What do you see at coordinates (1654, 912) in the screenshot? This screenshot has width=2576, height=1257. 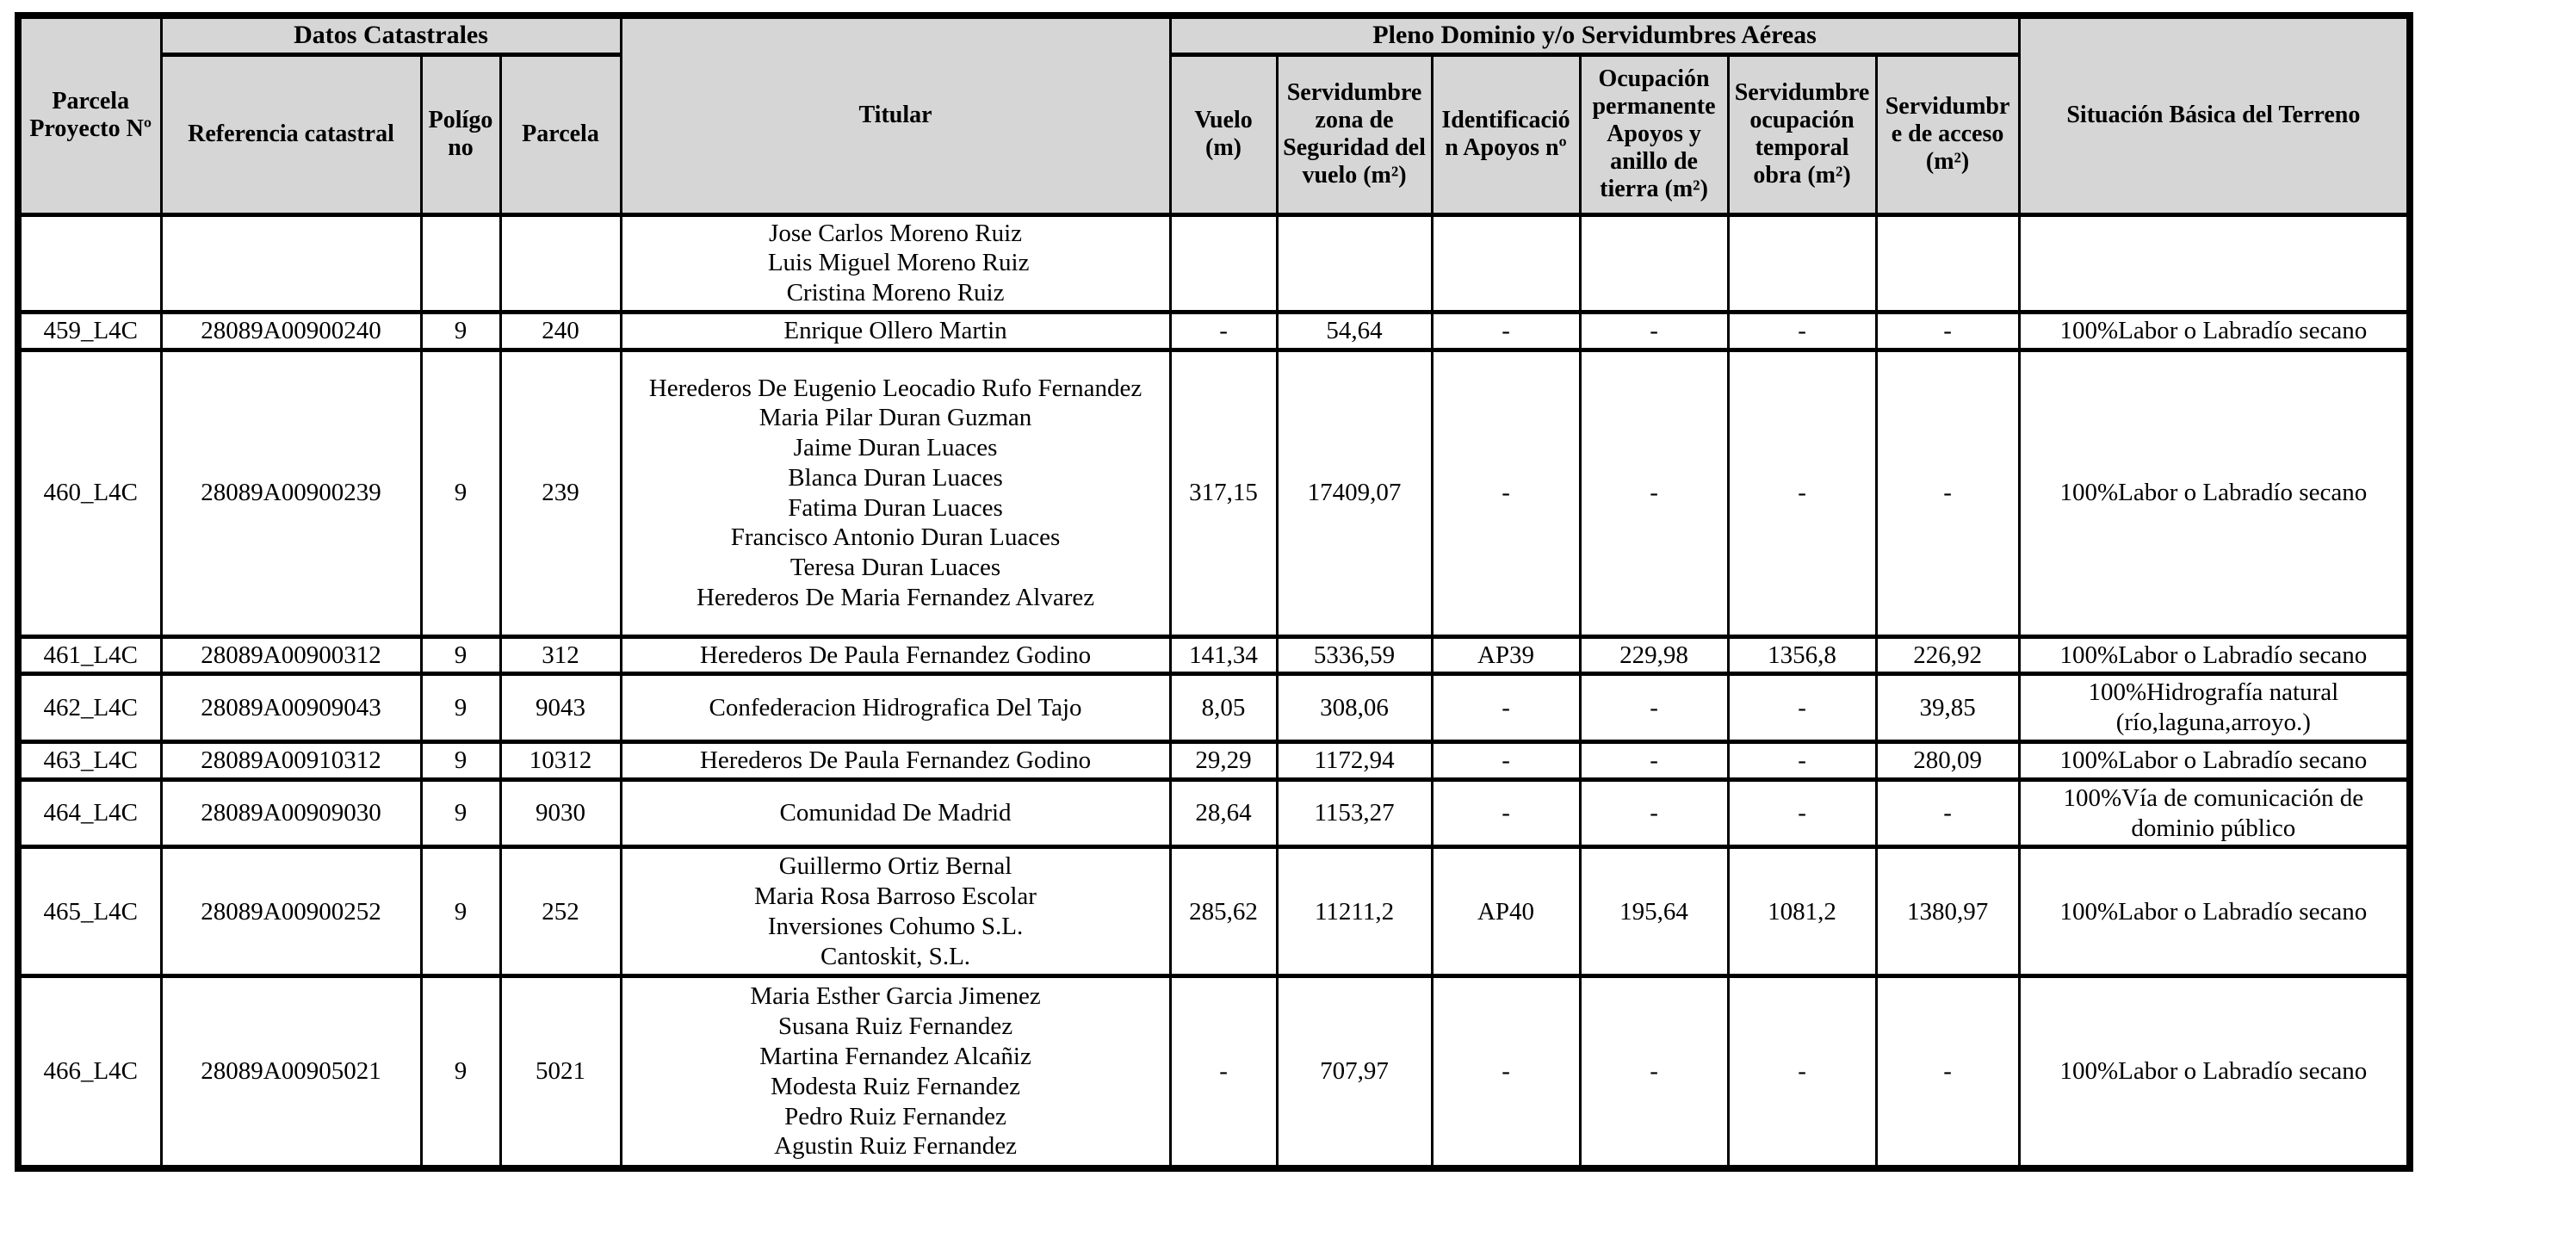 I see `cell-ocupacion-permanente: 195,64` at bounding box center [1654, 912].